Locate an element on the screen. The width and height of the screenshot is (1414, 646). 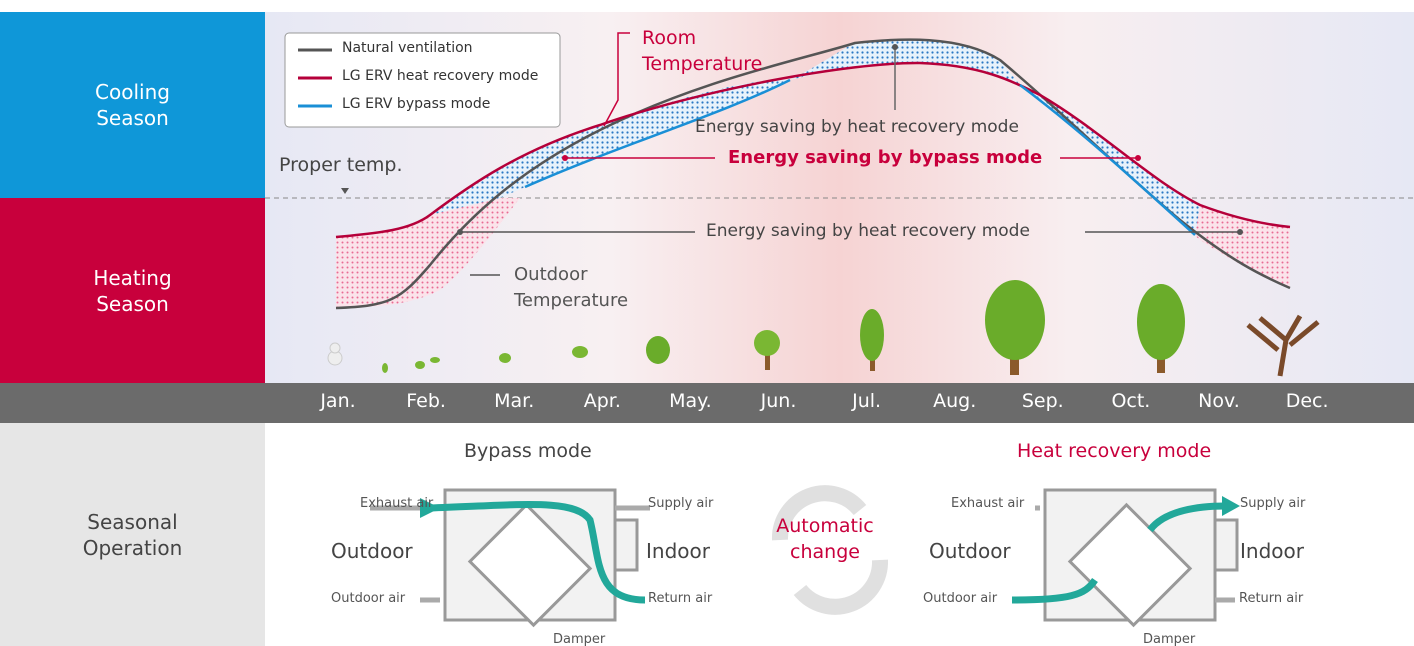
proper-temp: Proper temp. is located at coordinates (341, 165).